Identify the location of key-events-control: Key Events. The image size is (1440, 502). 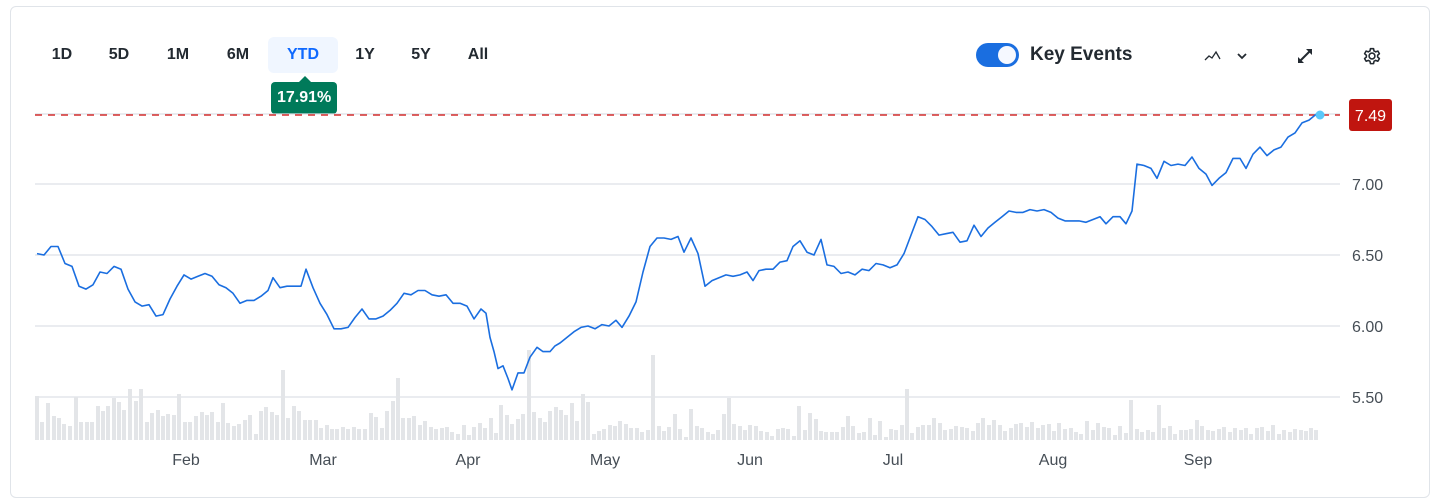
(1054, 55).